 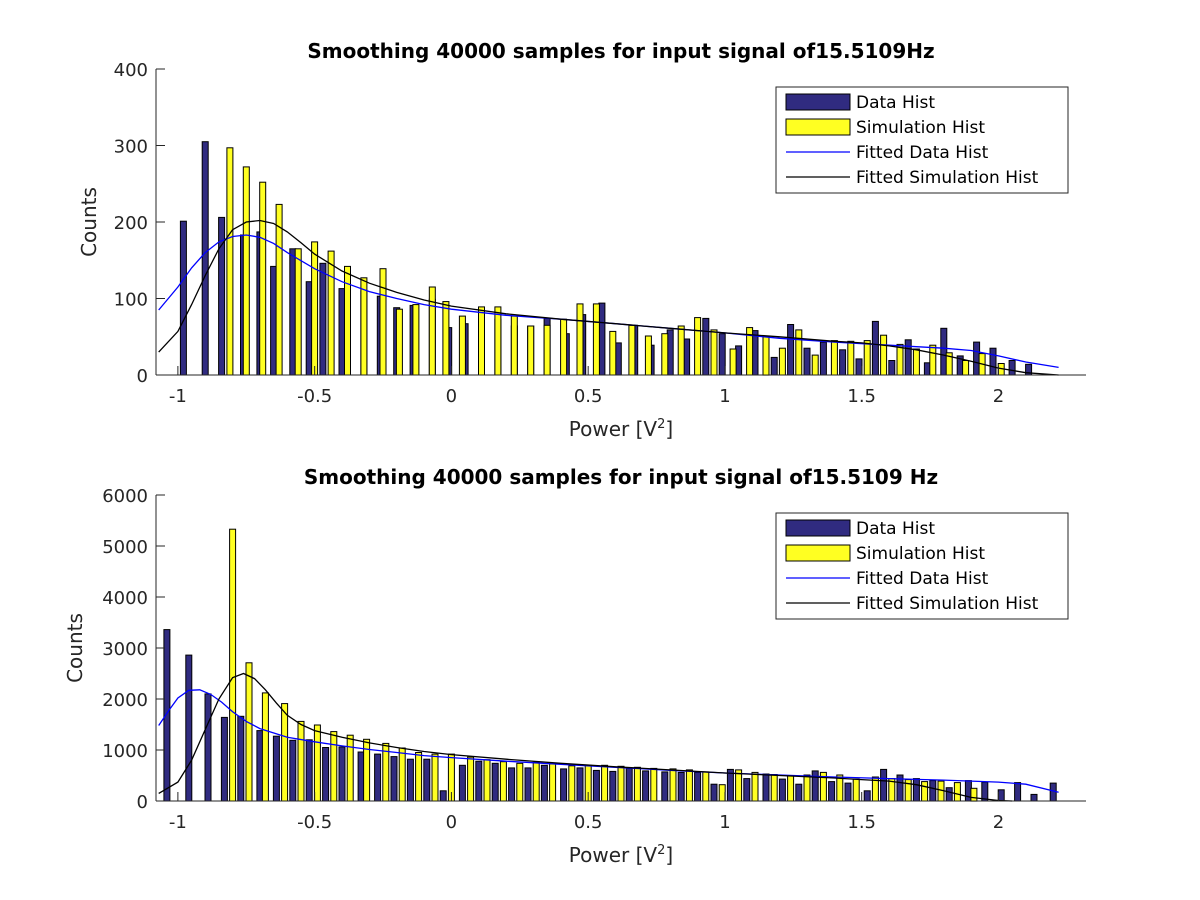 What do you see at coordinates (724, 822) in the screenshot?
I see `x-tick-label: 1` at bounding box center [724, 822].